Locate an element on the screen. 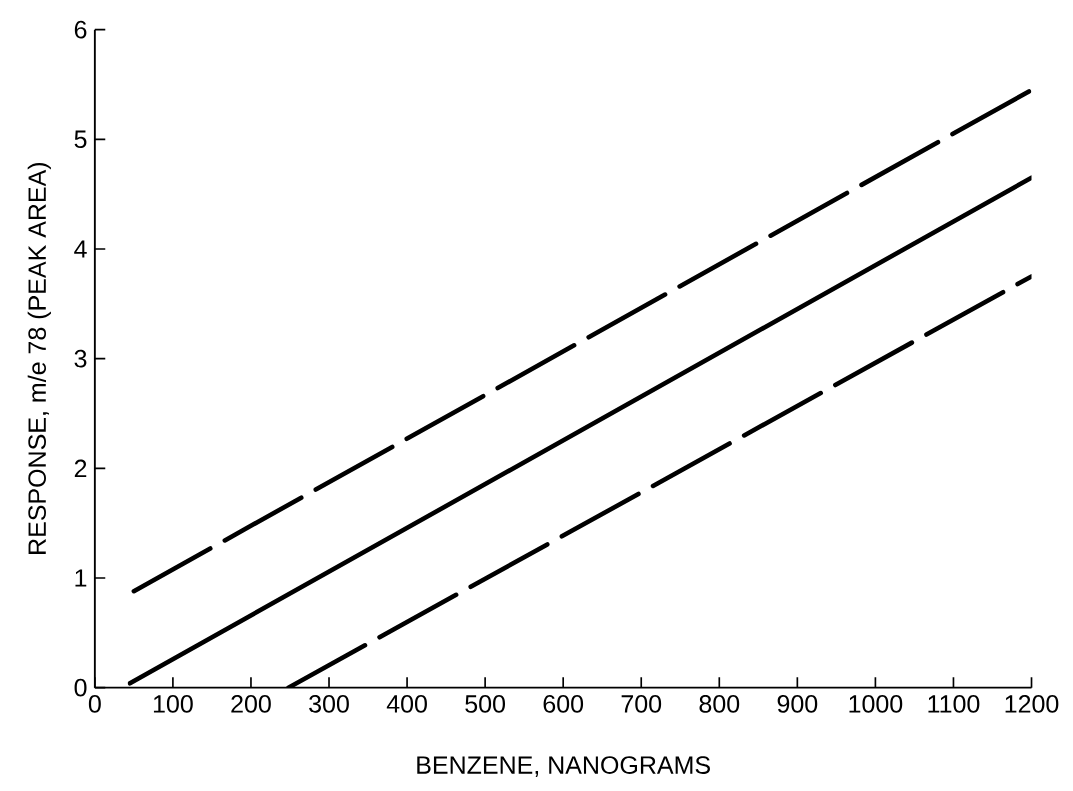 The width and height of the screenshot is (1073, 791). y-tick-label: 2 is located at coordinates (80, 468).